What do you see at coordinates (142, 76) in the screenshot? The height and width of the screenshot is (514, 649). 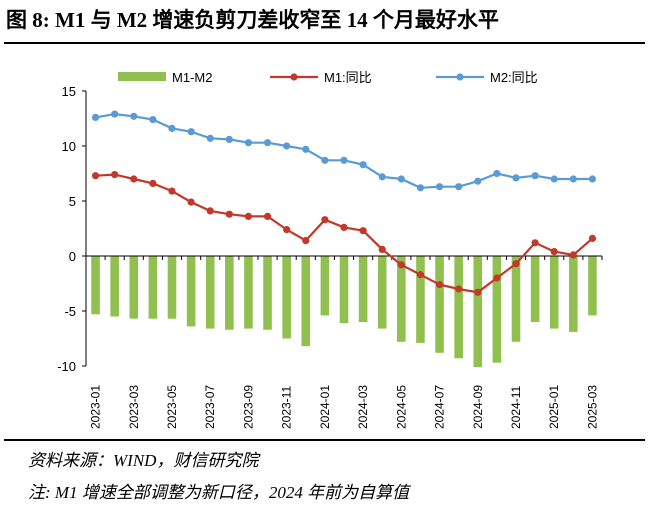 I see `legend-swatch-bar` at bounding box center [142, 76].